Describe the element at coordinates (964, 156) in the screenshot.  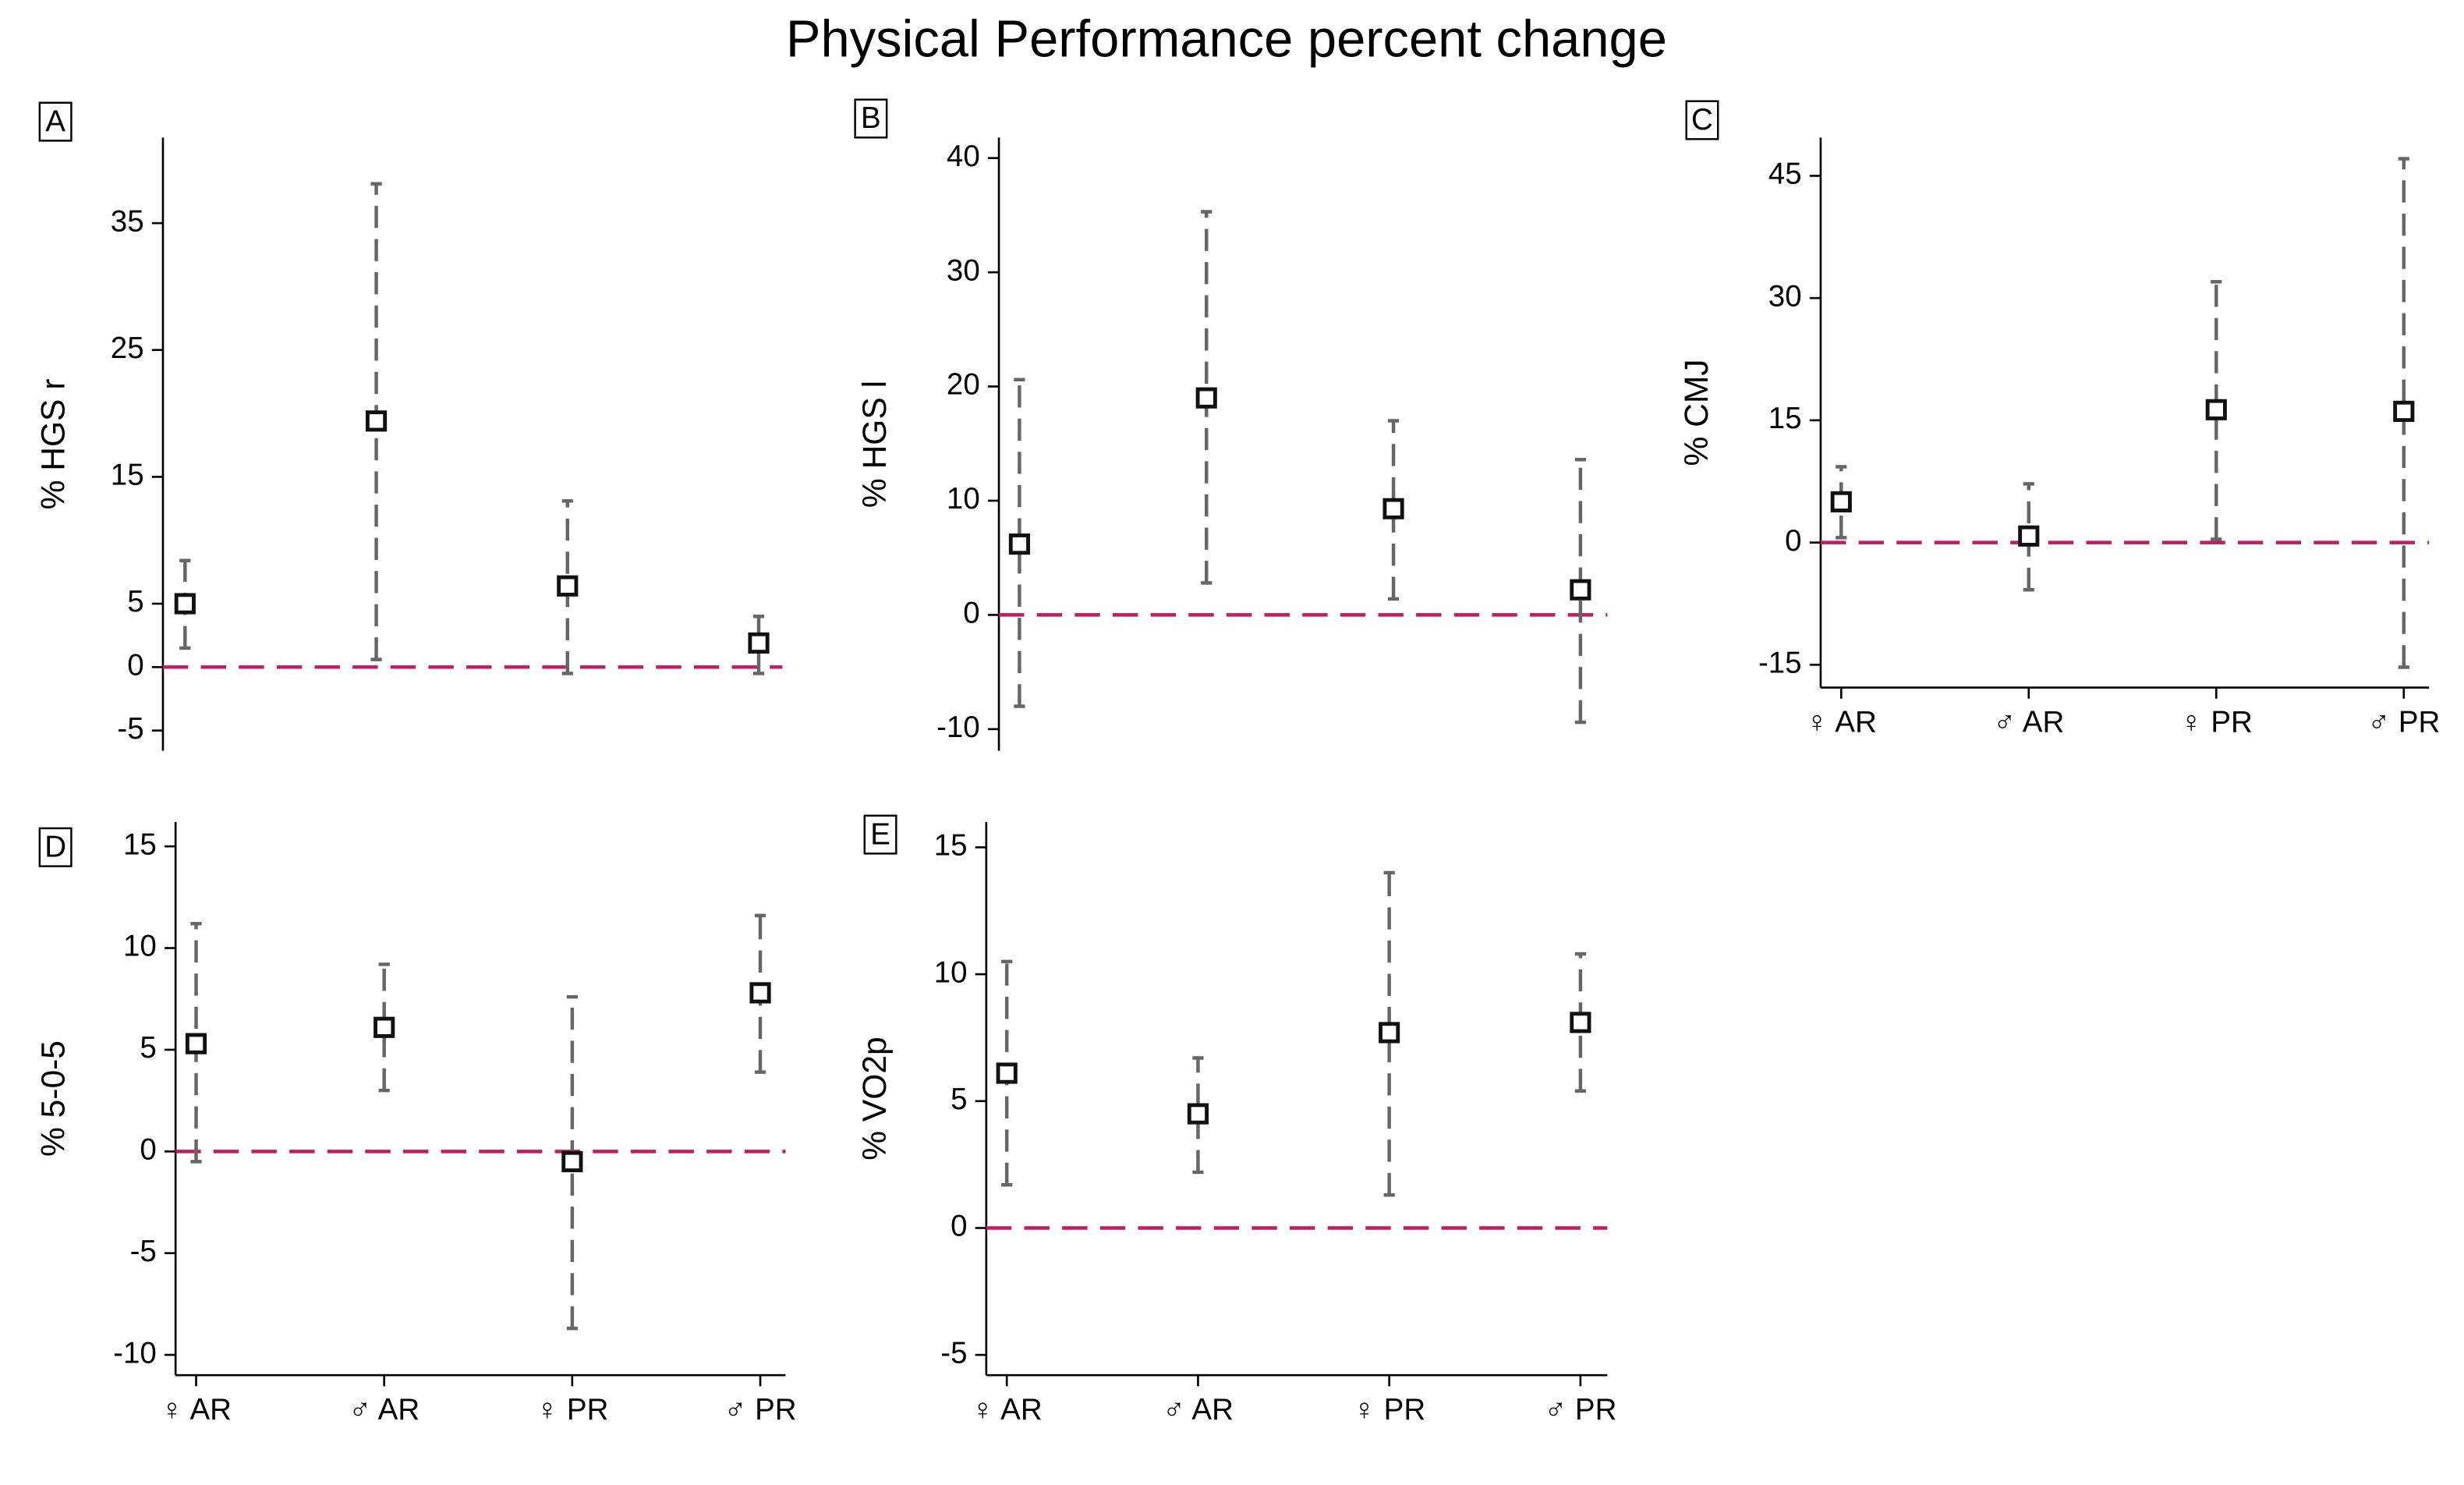
I see `y-tick-label: 40` at that location.